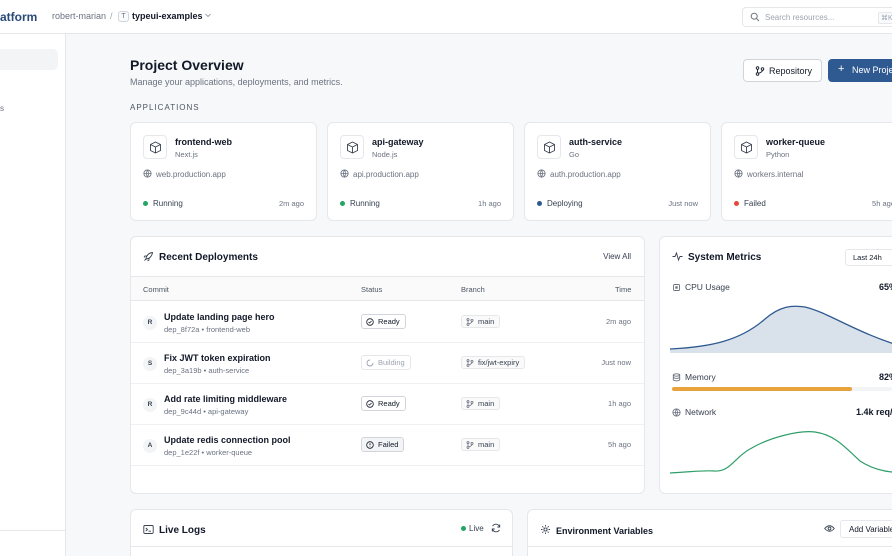 The width and height of the screenshot is (892, 556). What do you see at coordinates (829, 528) in the screenshot?
I see `eye-icon` at bounding box center [829, 528].